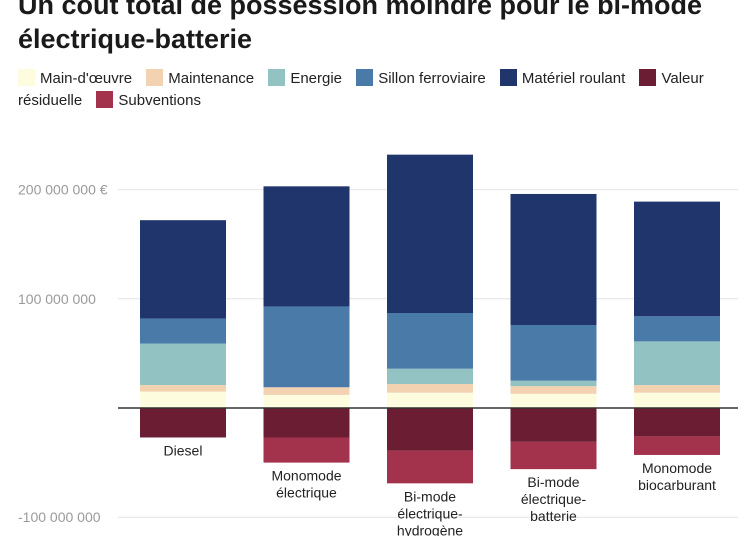 This screenshot has width=750, height=536. What do you see at coordinates (63, 190) in the screenshot?
I see `y-tick-label: 200 000 000 €` at bounding box center [63, 190].